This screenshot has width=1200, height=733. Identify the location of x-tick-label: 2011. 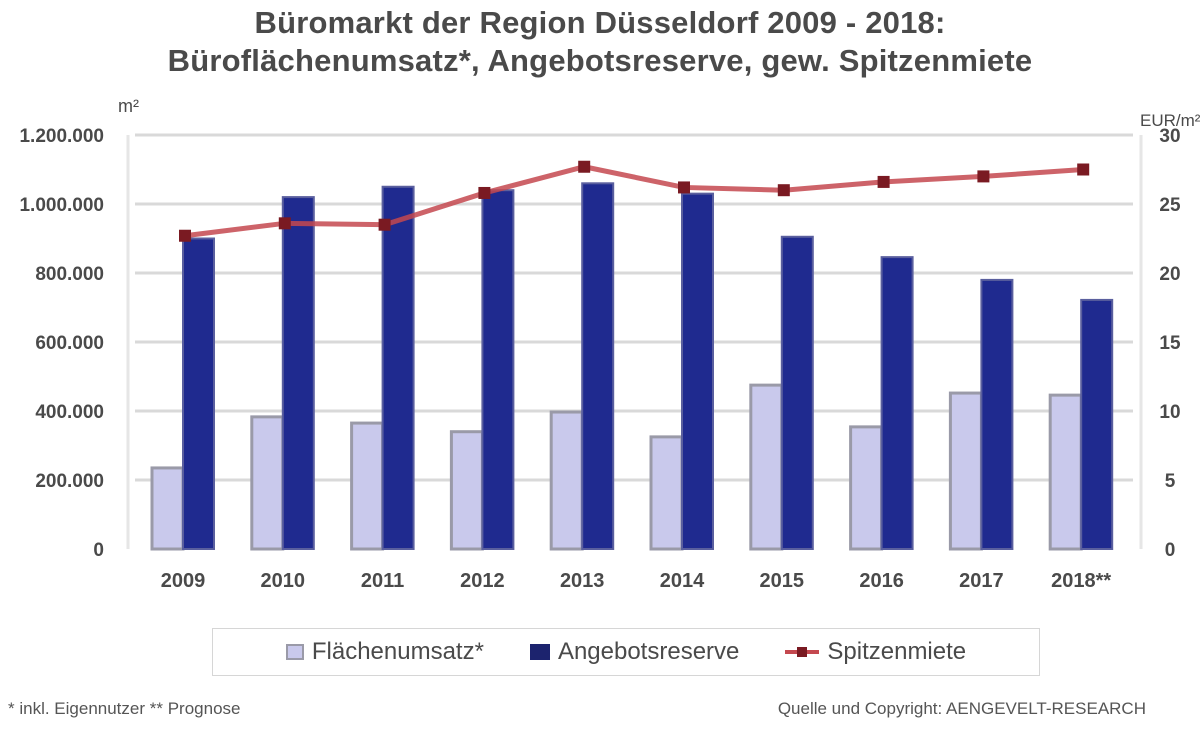
(382, 581).